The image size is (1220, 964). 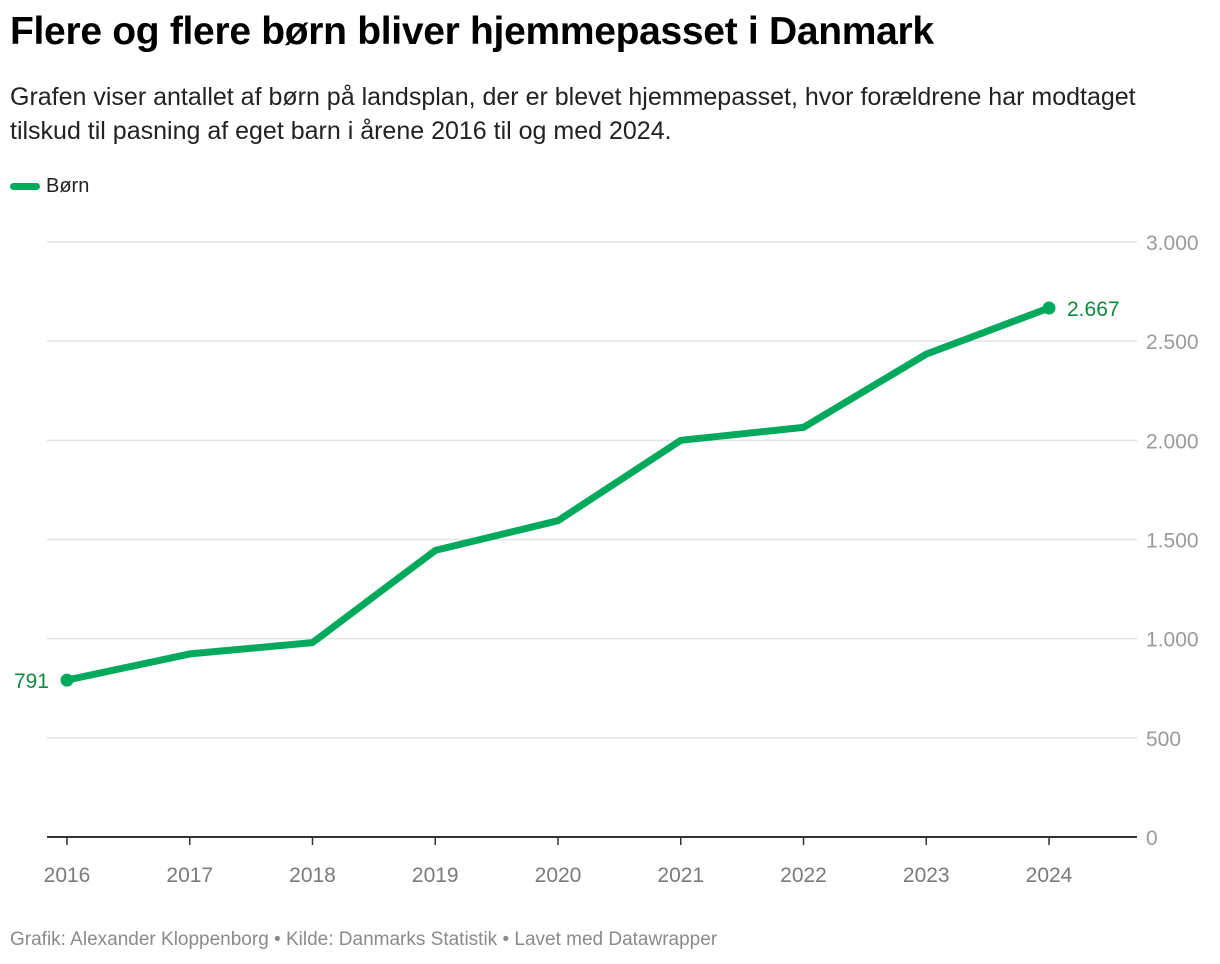 I want to click on x-tick-label: 2017, so click(x=189, y=875).